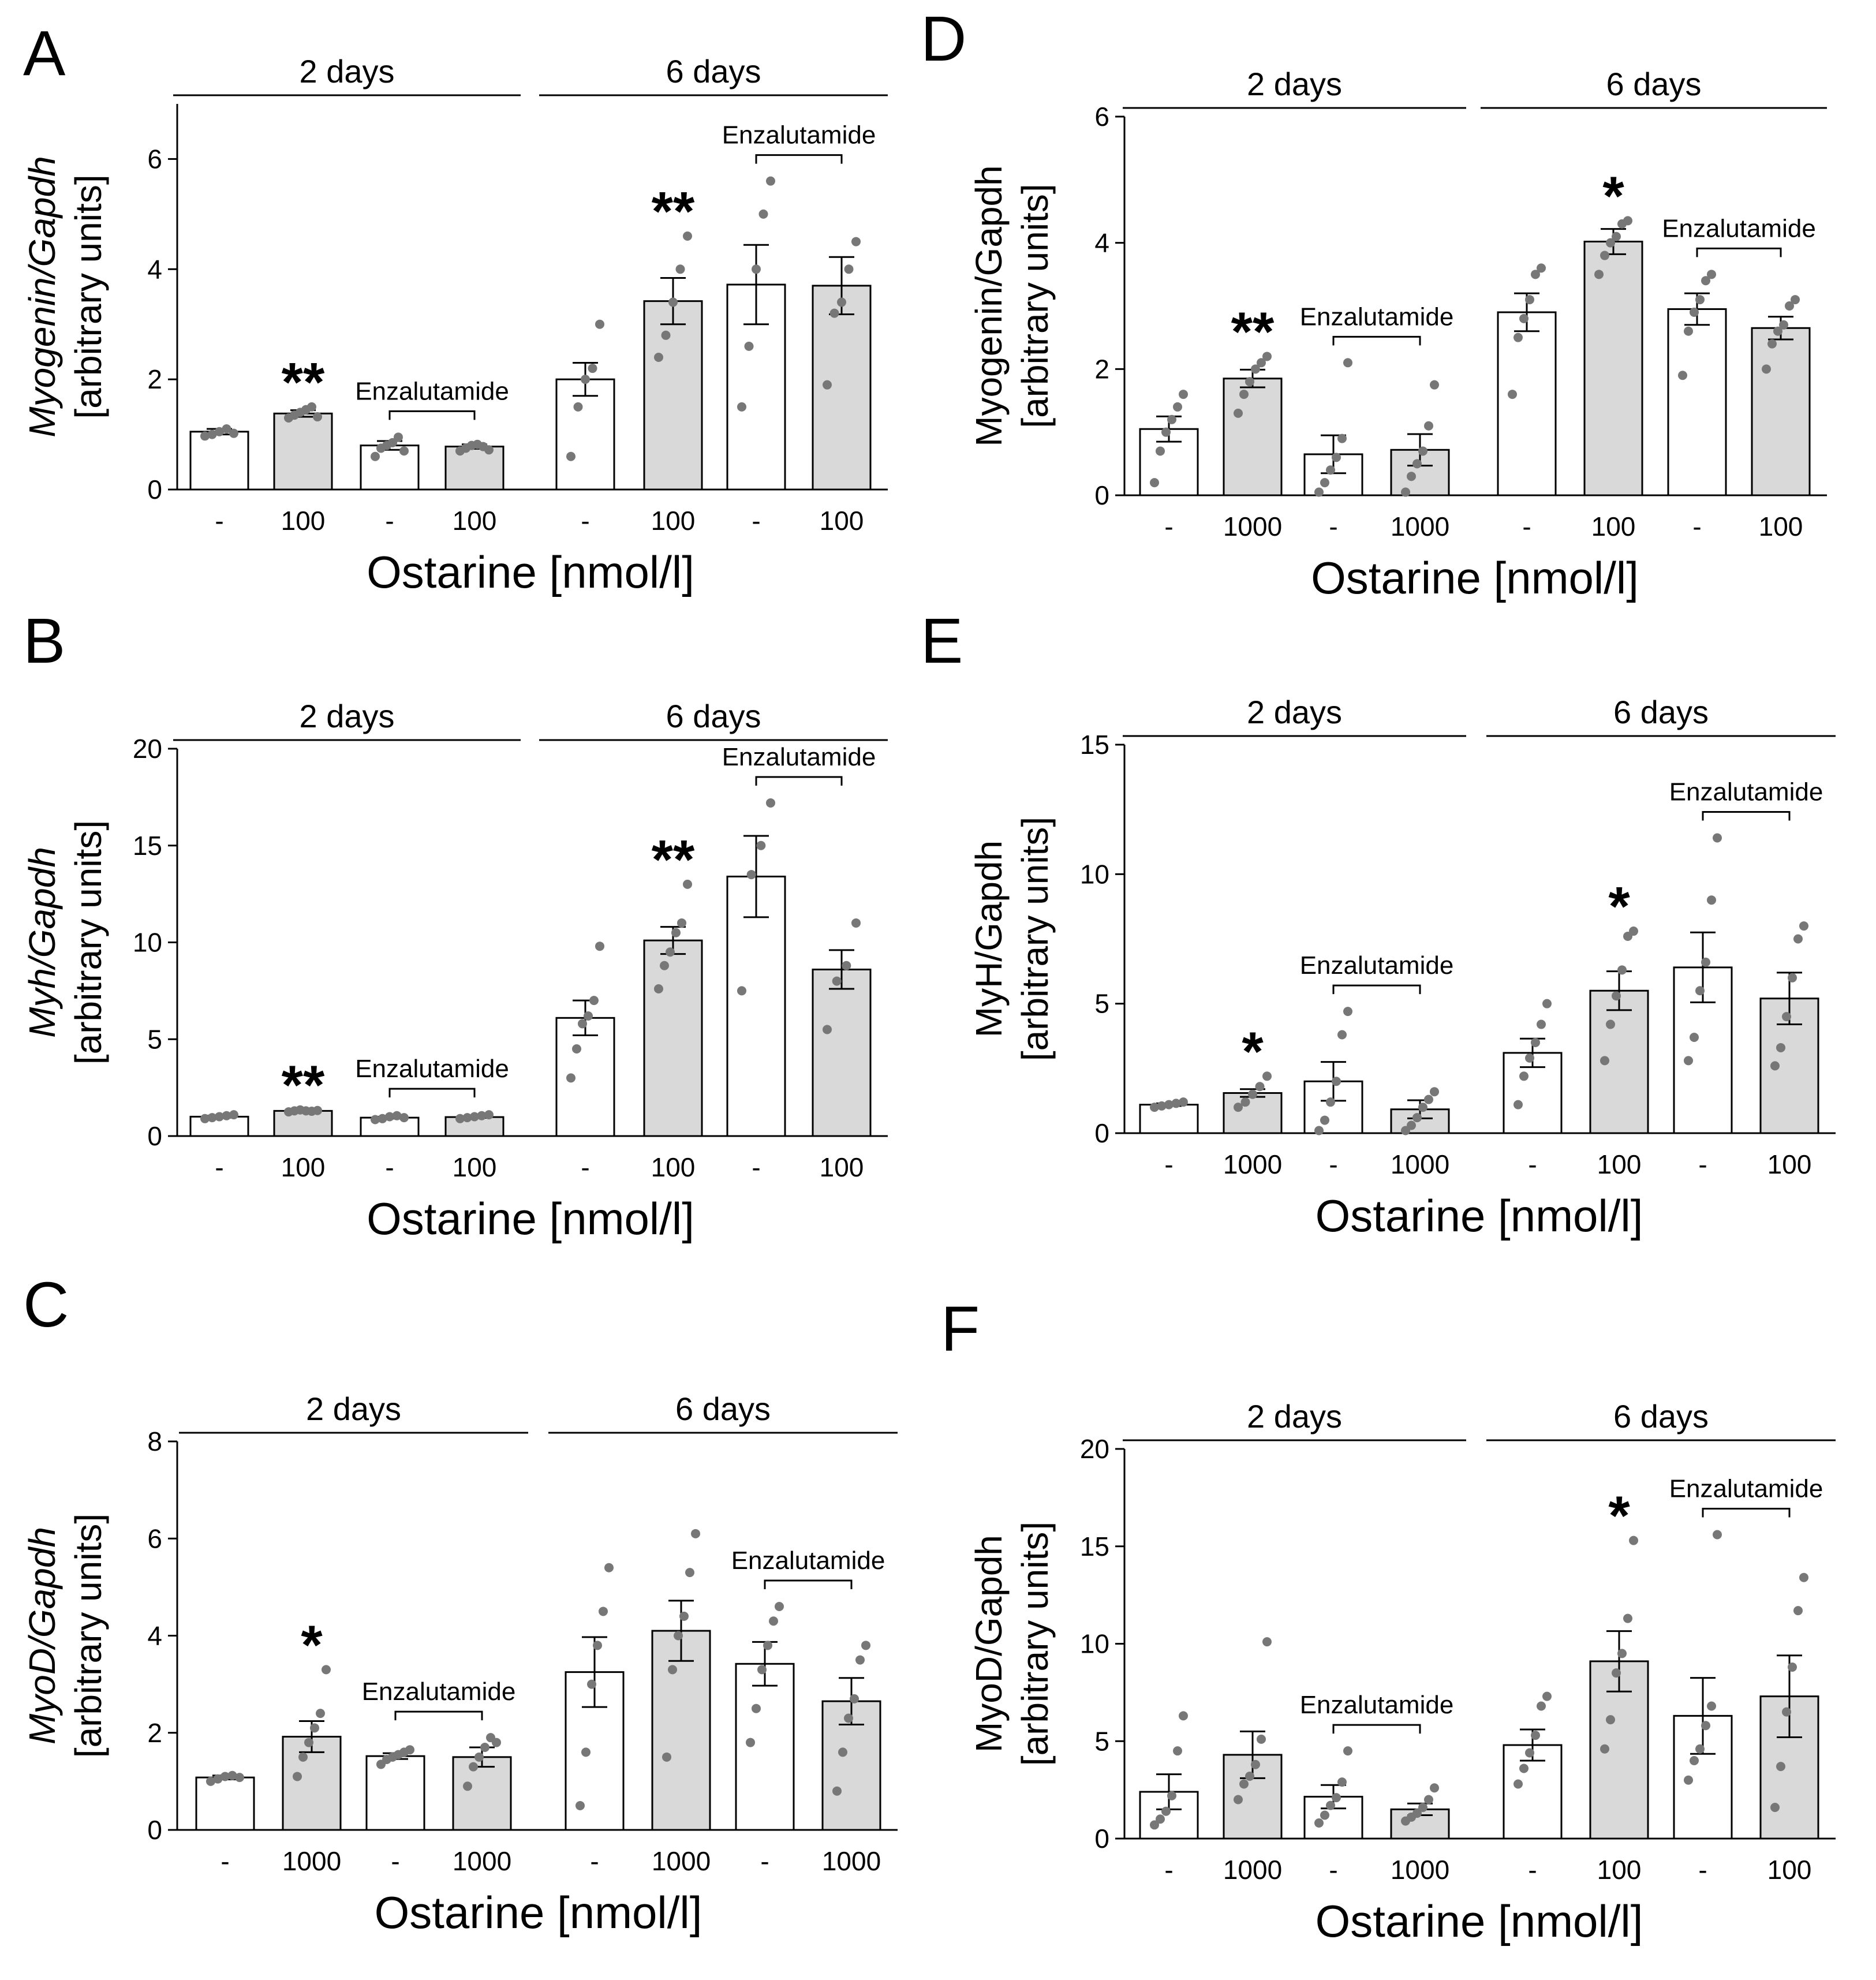 This screenshot has width=1876, height=1980. I want to click on y-axis-title: Myh/Gapdh [arbitrary units], so click(65, 942).